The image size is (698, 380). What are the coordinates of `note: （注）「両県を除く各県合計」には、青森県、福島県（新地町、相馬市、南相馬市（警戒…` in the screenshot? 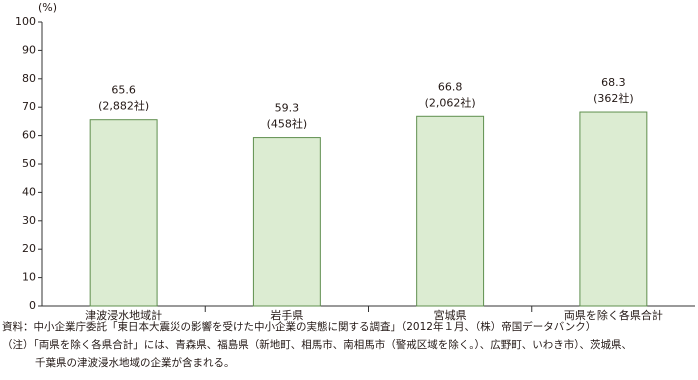 It's located at (317, 344).